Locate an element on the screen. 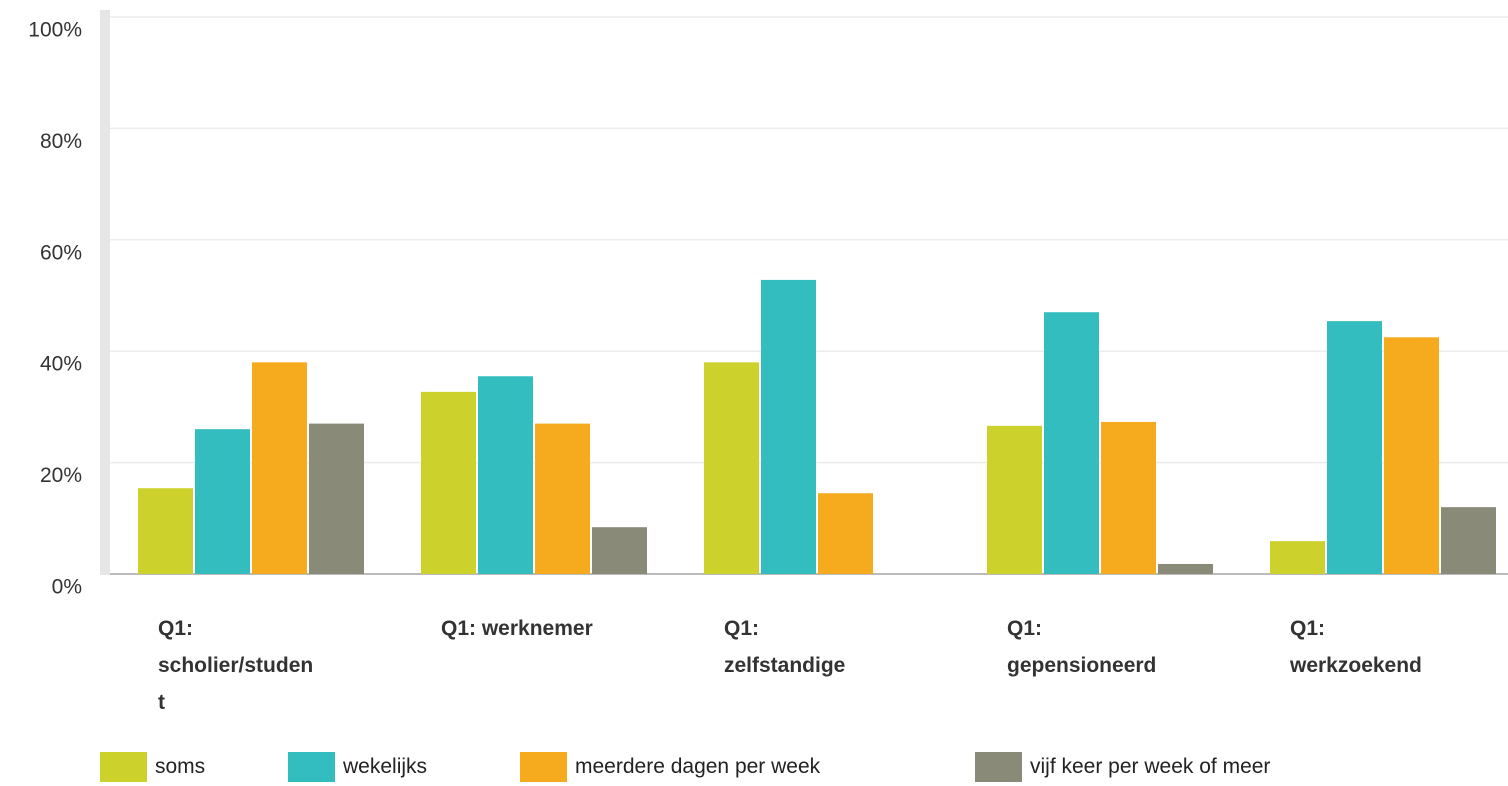  legend-label: soms is located at coordinates (180, 766).